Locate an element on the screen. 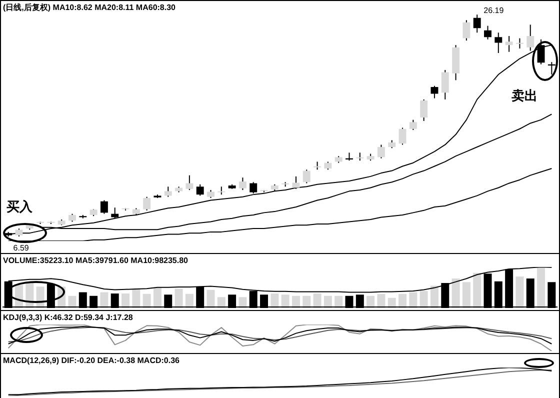  annotation: 买入 is located at coordinates (20, 207).